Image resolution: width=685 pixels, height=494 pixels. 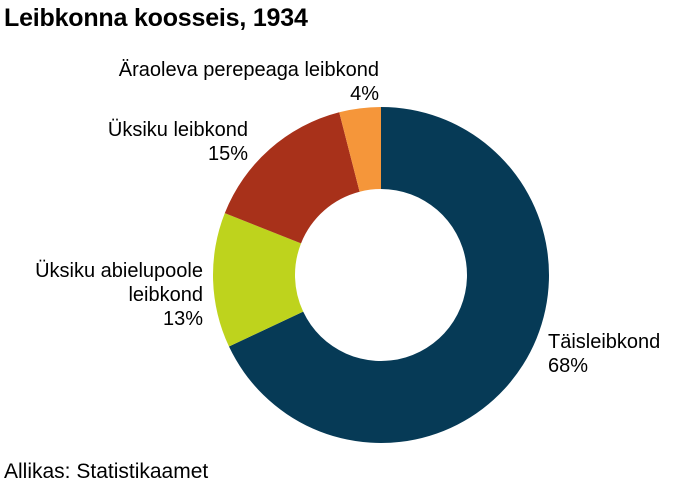 I want to click on slice-label-line: Äraoleva perepeaga leibkond, so click(x=249, y=70).